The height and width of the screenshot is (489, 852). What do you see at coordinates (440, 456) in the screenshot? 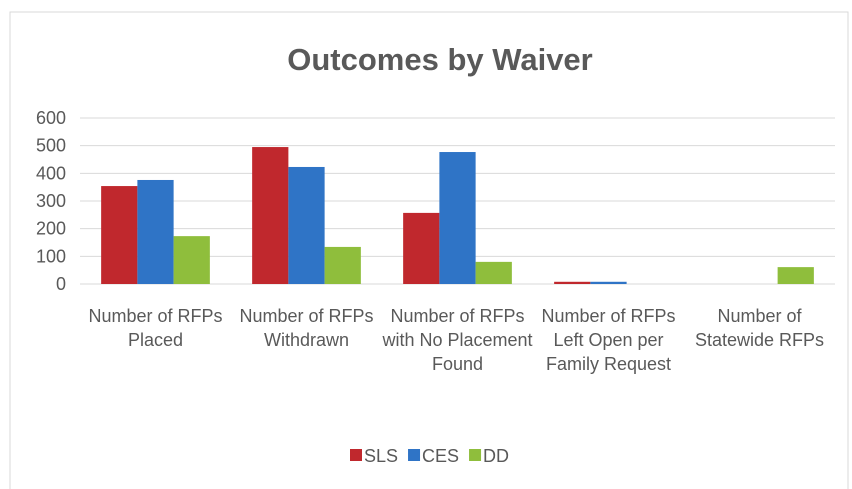
I see `legend-label: CES` at bounding box center [440, 456].